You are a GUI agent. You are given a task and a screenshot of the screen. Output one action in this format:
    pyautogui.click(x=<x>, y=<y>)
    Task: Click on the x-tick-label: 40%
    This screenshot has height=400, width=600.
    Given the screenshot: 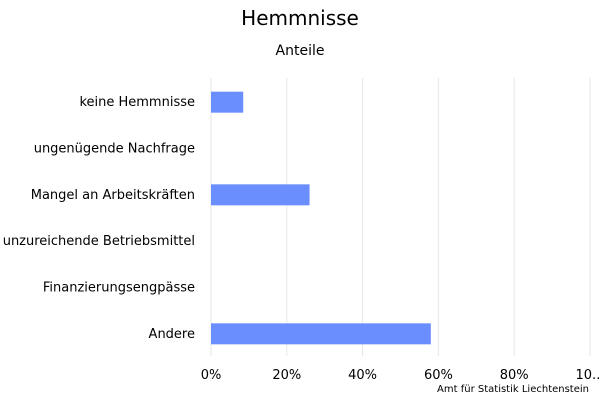 What is the action you would take?
    pyautogui.click(x=362, y=375)
    